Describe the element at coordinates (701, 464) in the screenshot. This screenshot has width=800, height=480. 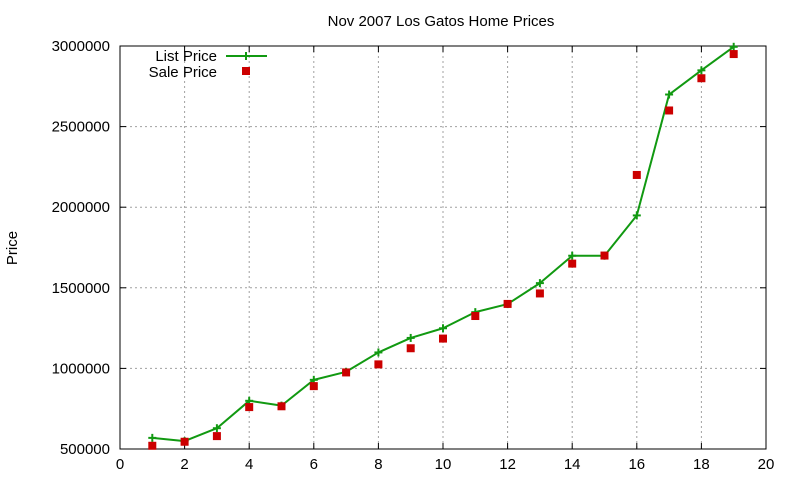
I see `x-tick-label: 18` at that location.